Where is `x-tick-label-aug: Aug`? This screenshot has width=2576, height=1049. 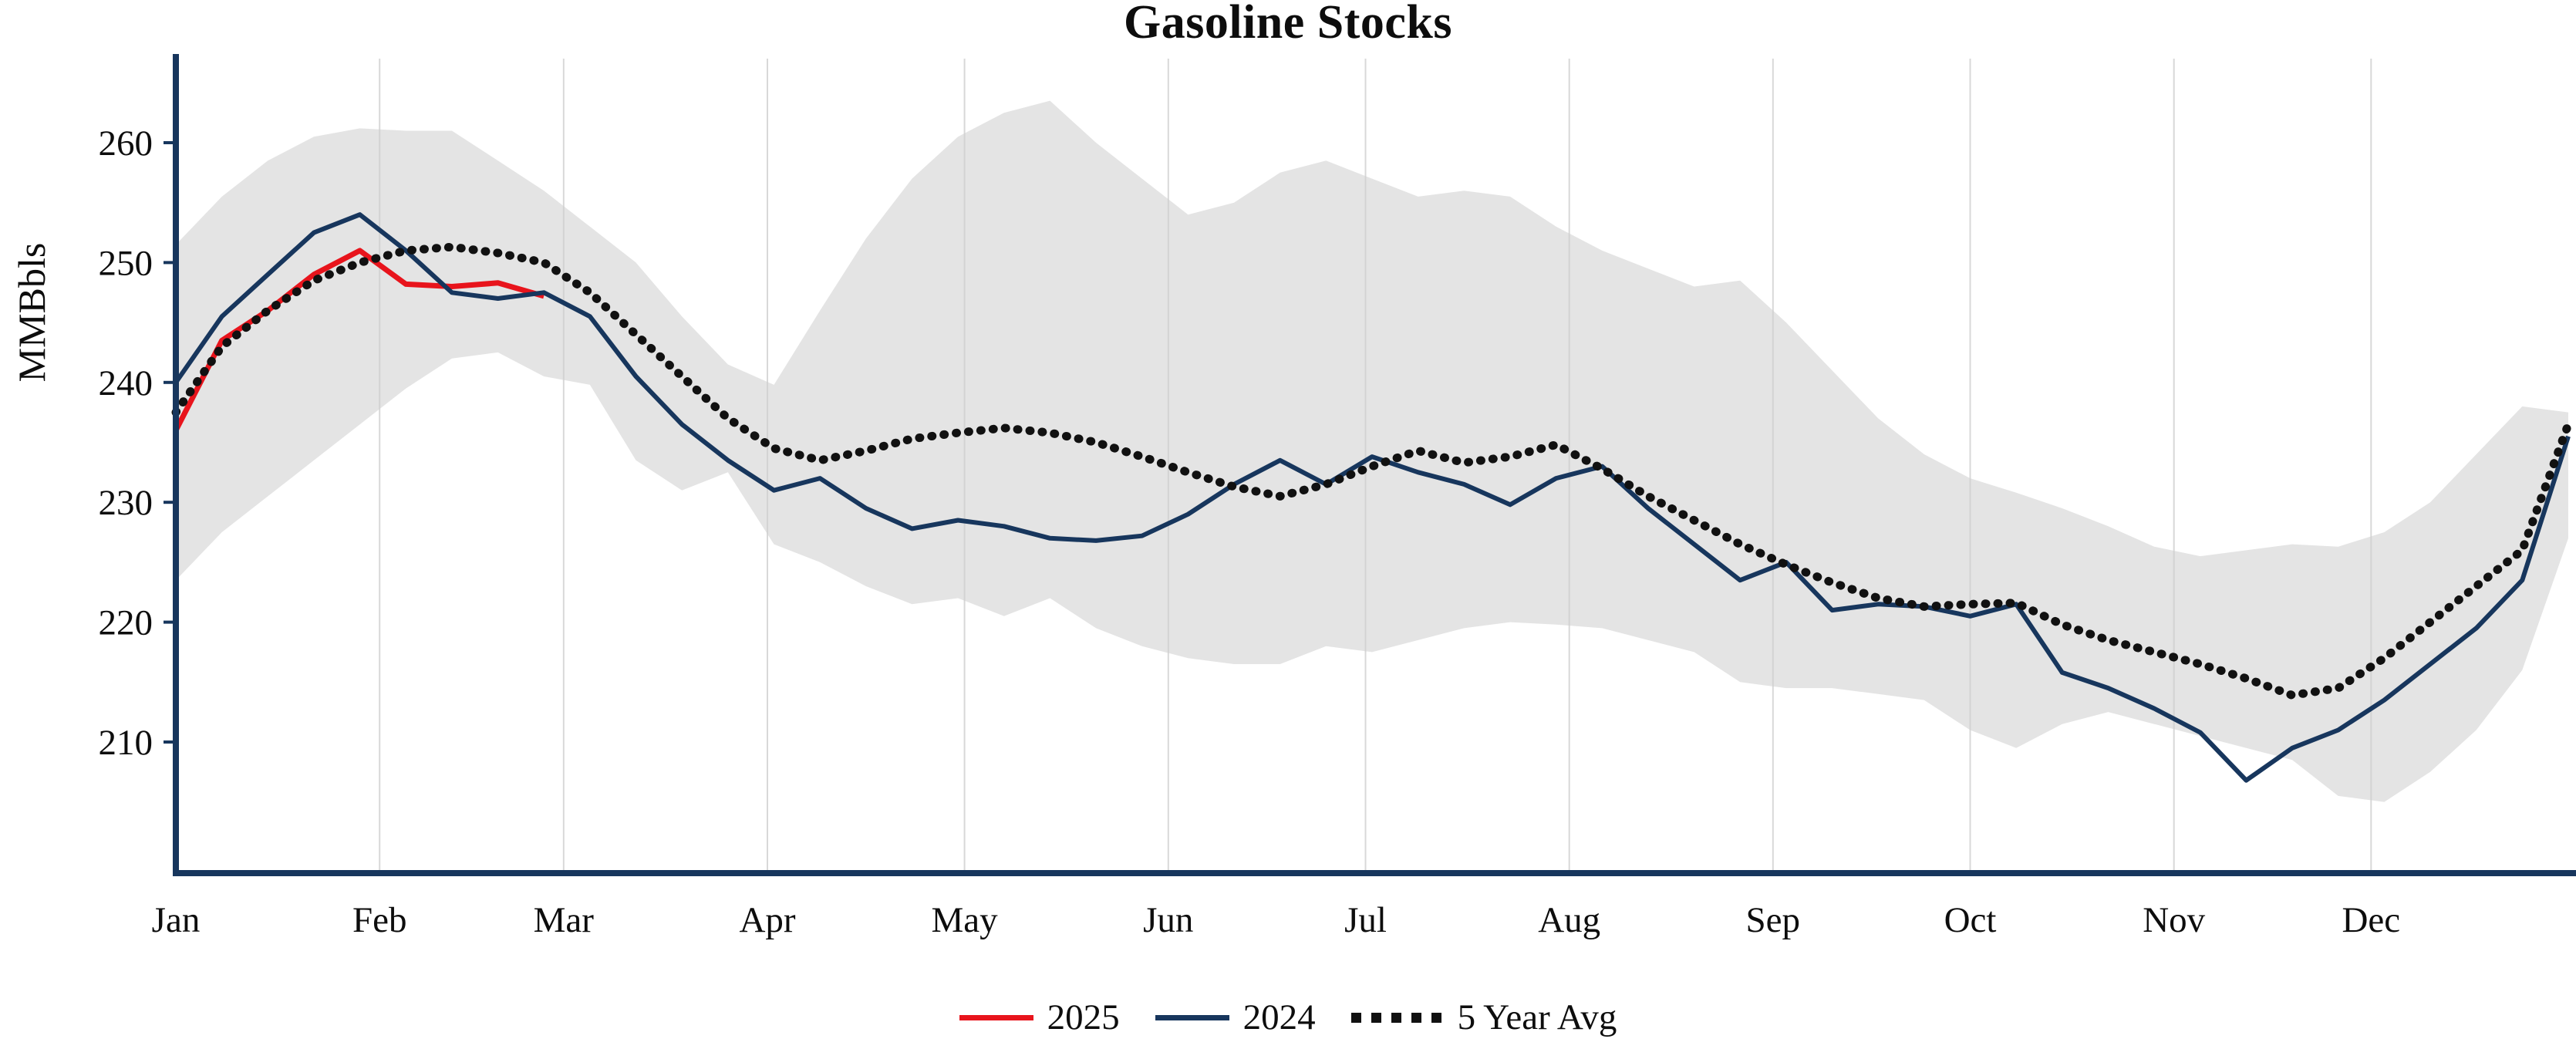
x-tick-label-aug: Aug is located at coordinates (1569, 920).